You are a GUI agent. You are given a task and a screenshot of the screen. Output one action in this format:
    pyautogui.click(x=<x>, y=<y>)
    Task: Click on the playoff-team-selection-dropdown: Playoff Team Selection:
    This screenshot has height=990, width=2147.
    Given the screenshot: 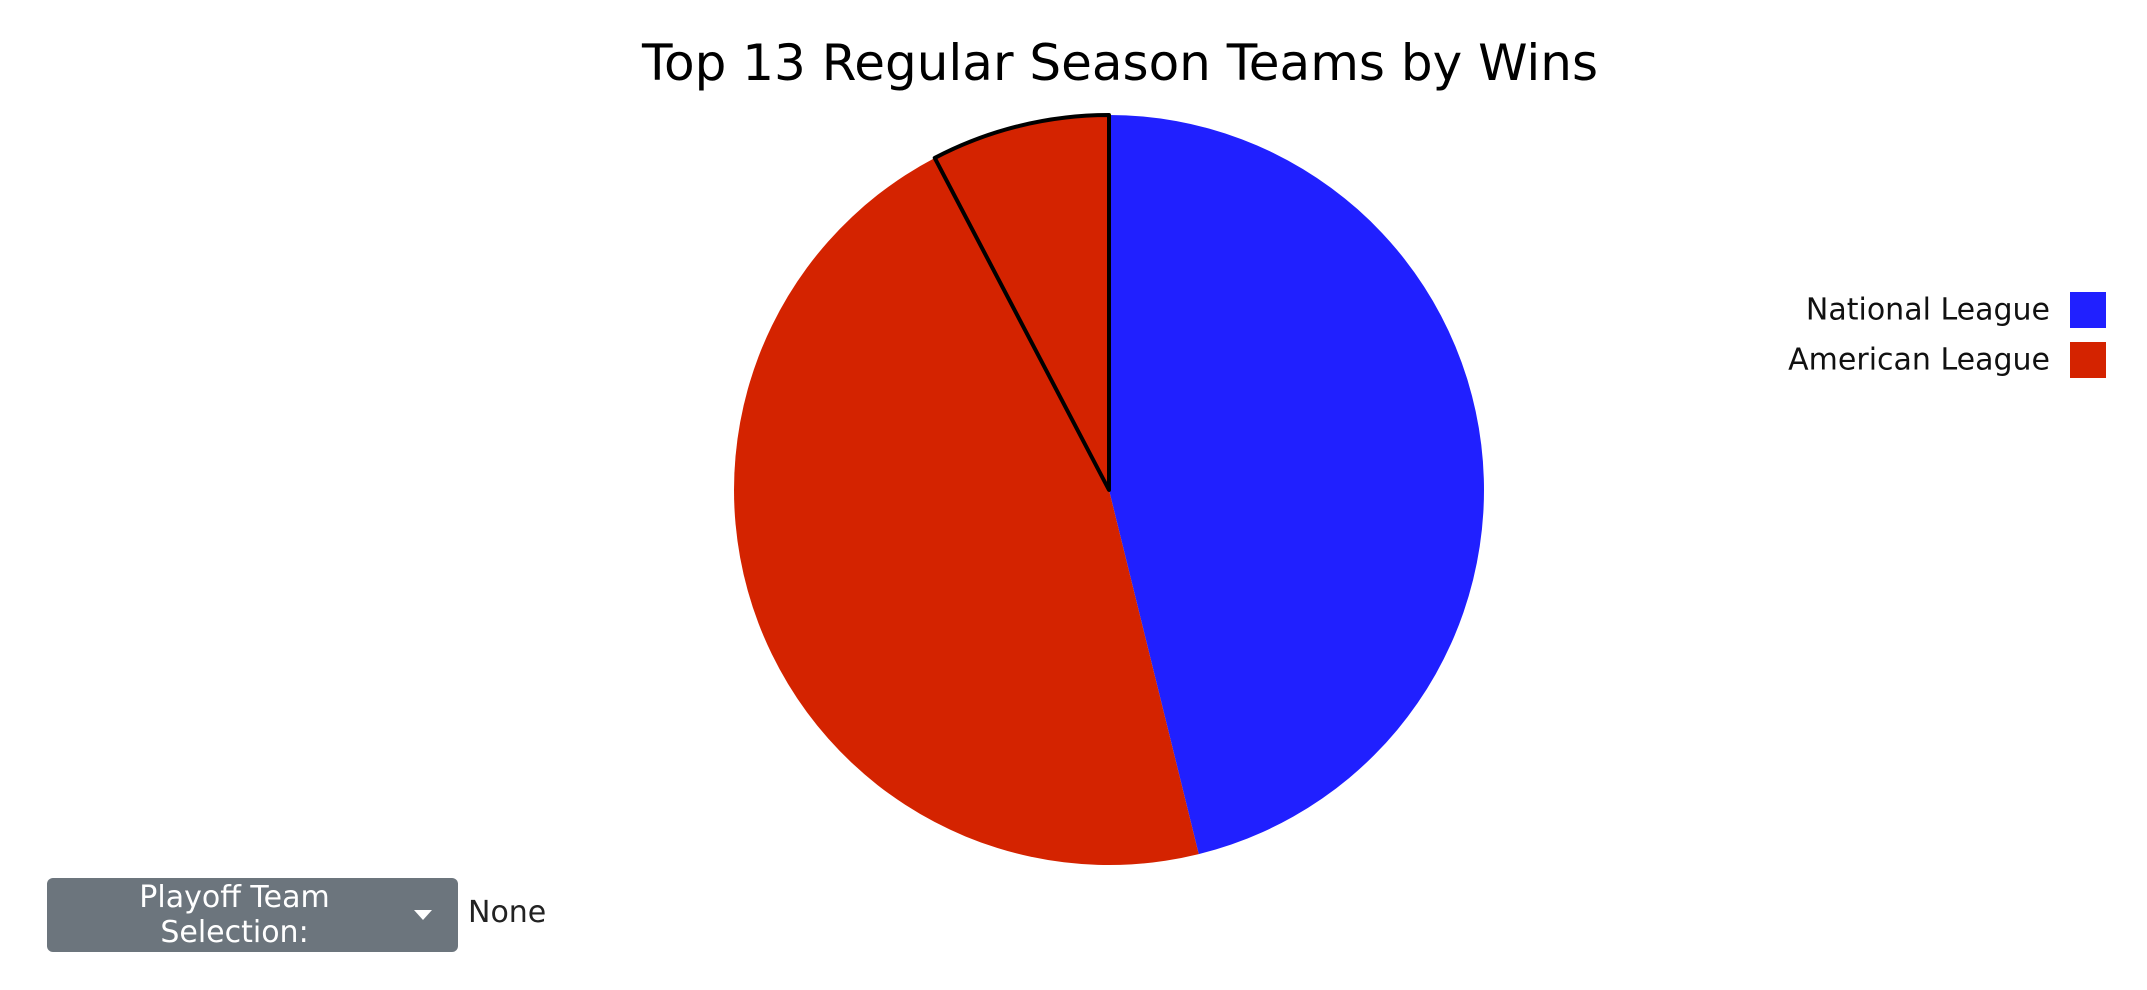 What is the action you would take?
    pyautogui.click(x=252, y=915)
    